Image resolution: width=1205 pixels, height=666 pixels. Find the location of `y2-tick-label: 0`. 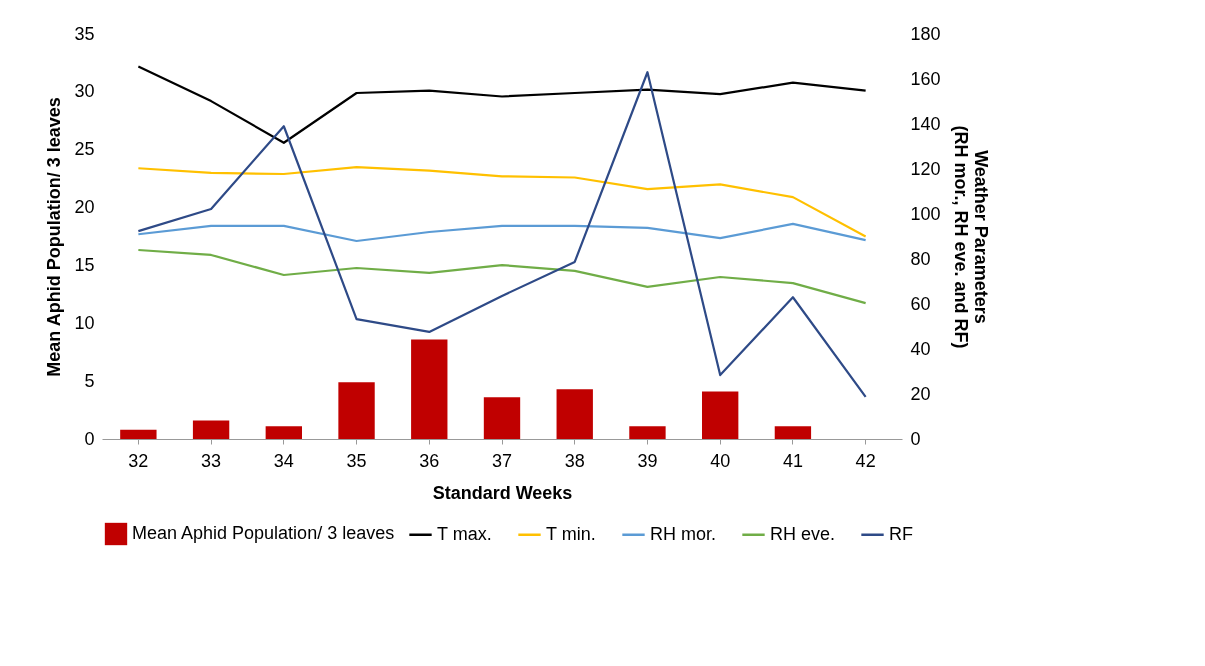

y2-tick-label: 0 is located at coordinates (915, 438).